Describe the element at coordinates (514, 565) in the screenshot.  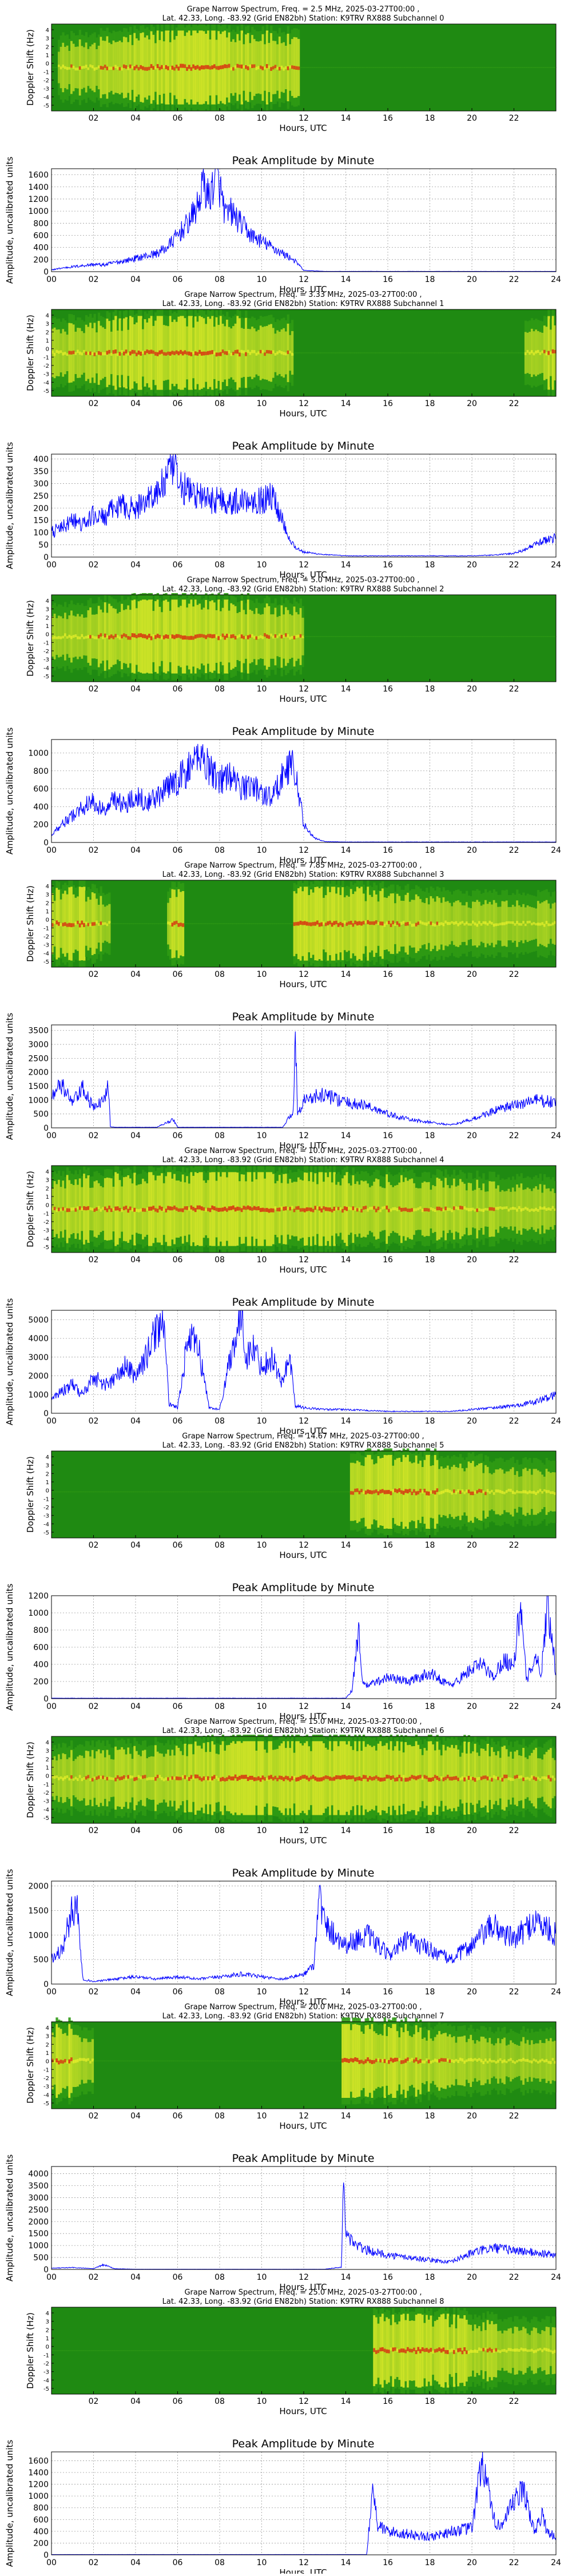
I see `x-tick-label: 22` at that location.